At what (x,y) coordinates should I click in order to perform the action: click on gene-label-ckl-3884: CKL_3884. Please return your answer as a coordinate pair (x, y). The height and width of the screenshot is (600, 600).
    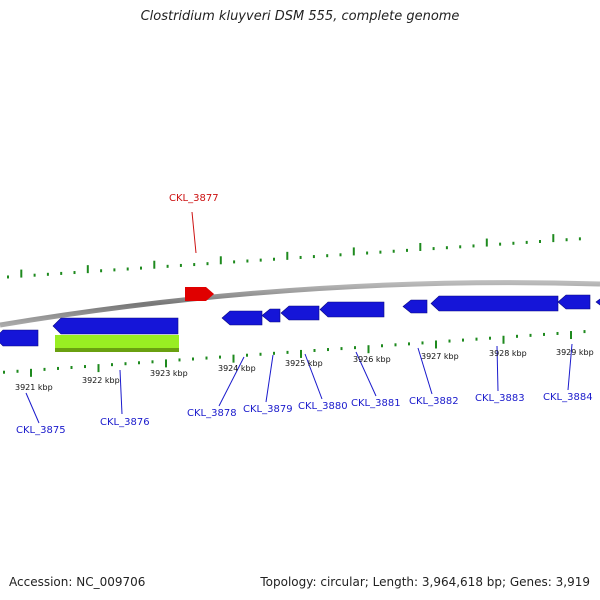
    Looking at the image, I should click on (568, 397).